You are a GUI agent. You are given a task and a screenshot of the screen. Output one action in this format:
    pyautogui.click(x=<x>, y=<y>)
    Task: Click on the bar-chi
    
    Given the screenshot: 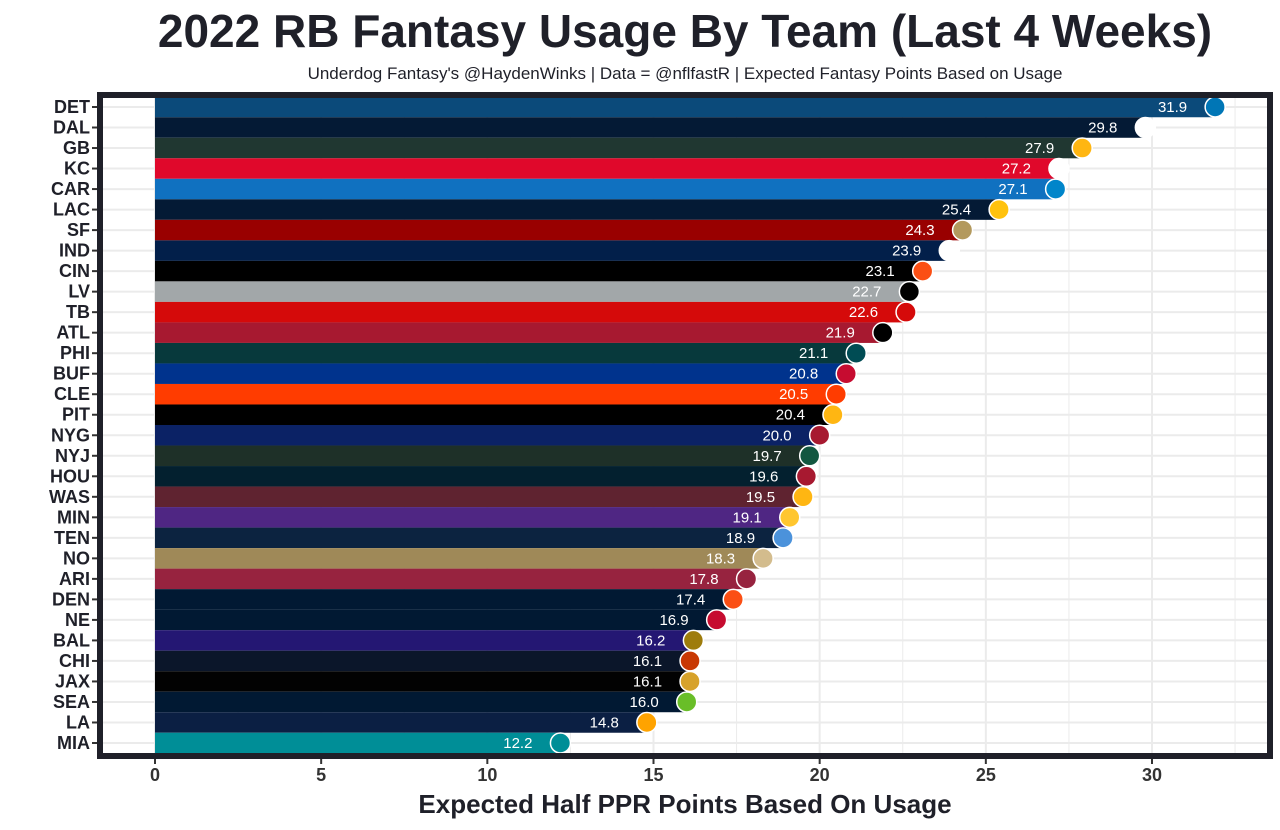 What is the action you would take?
    pyautogui.click(x=423, y=661)
    